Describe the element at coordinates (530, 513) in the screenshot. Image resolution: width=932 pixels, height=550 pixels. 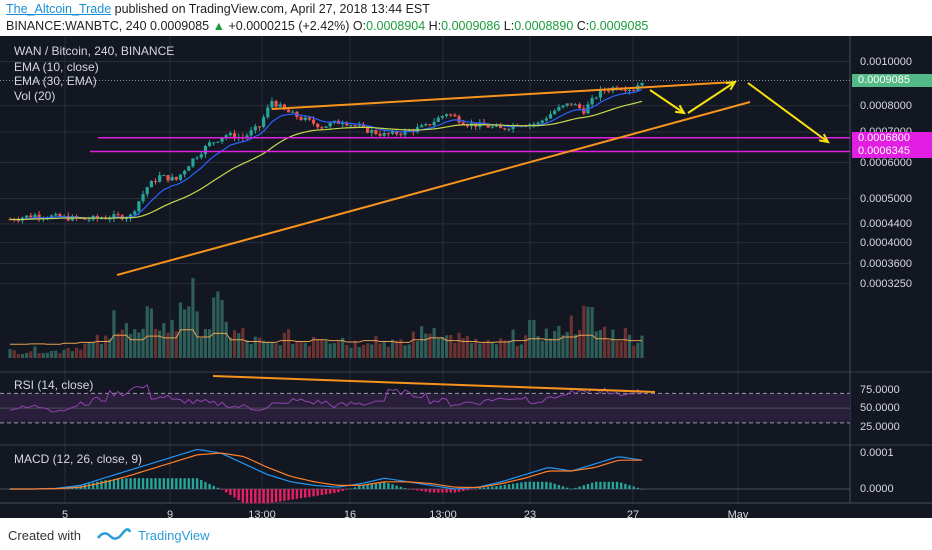
I see `time-tick-label: 23` at that location.